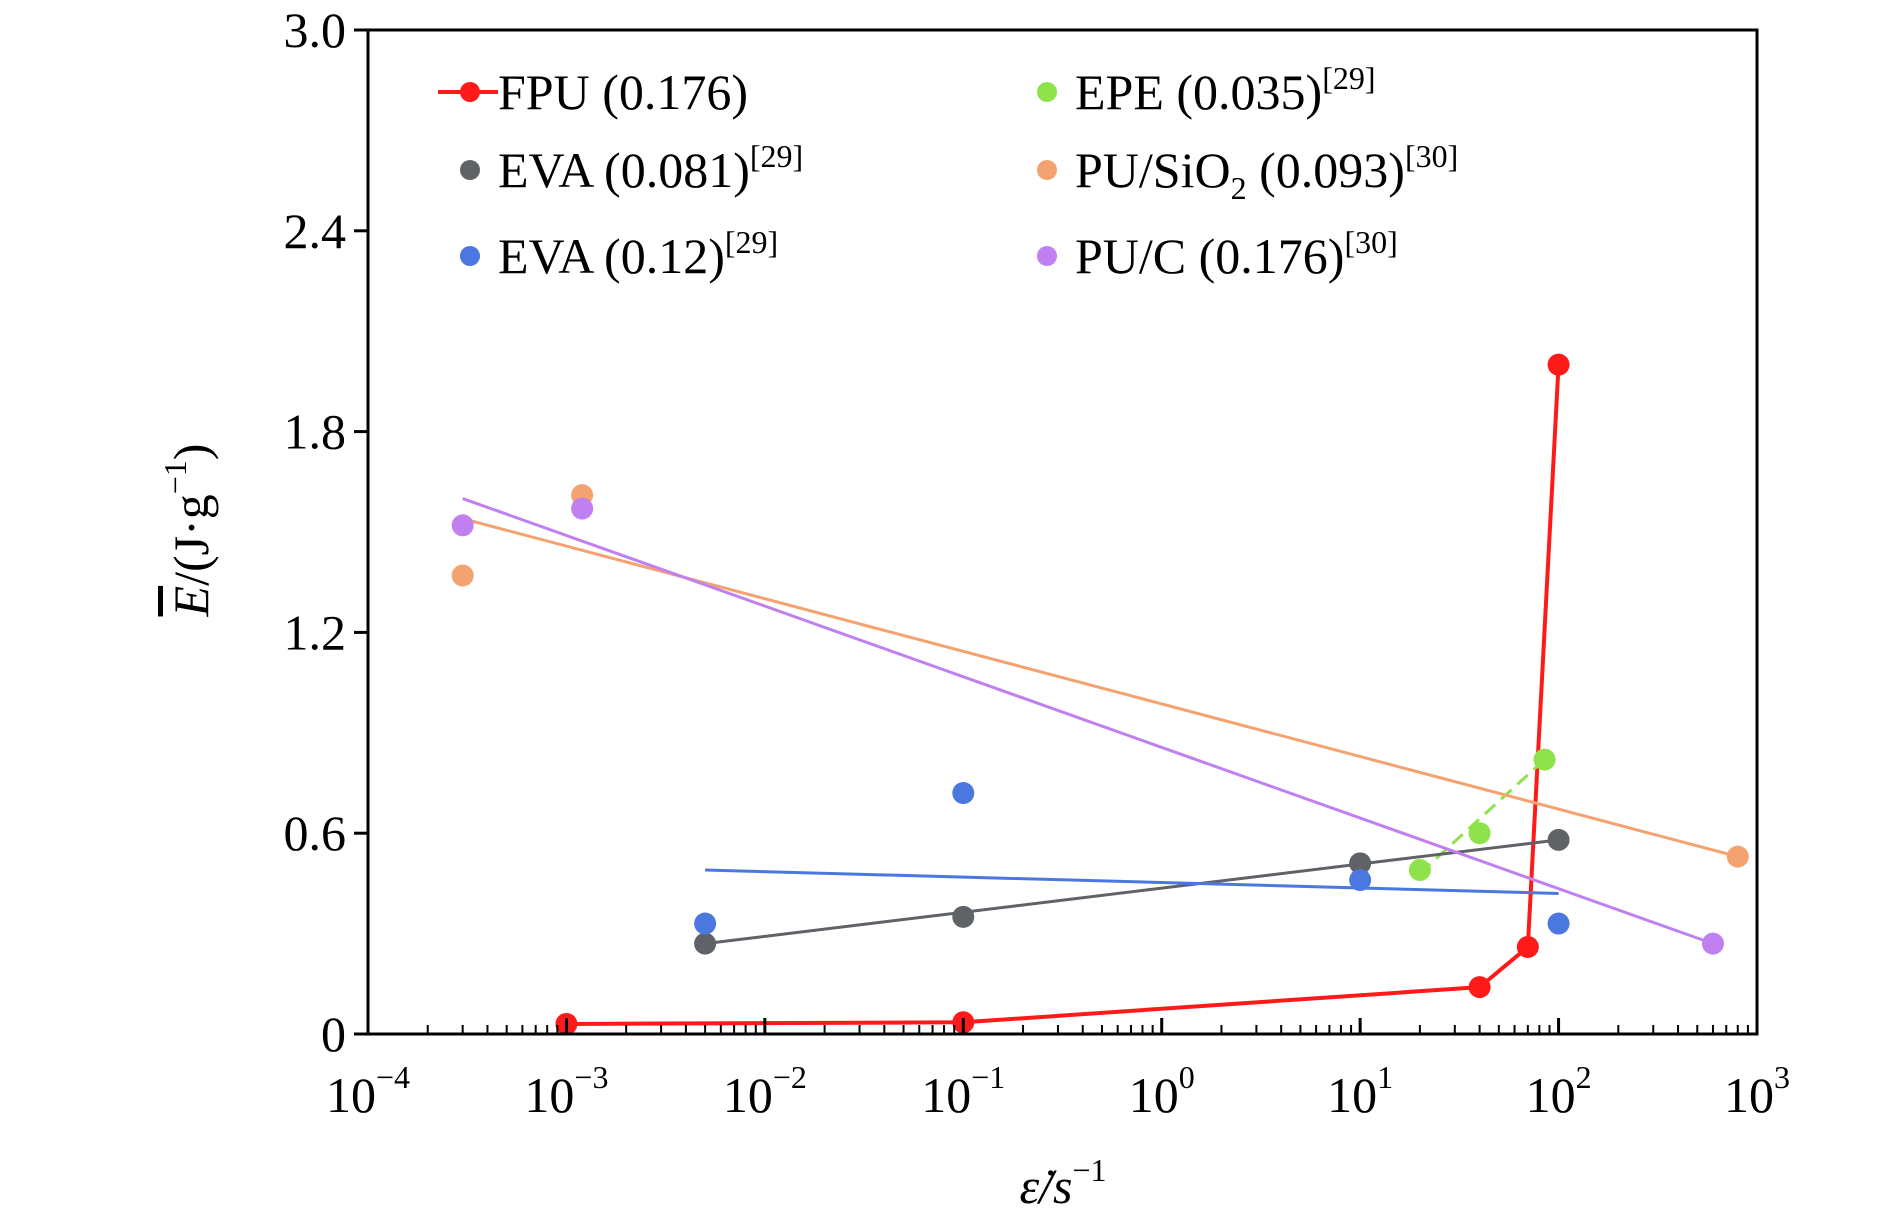  Describe the element at coordinates (623, 92) in the screenshot. I see `legend-label: FPU (0.176)` at that location.